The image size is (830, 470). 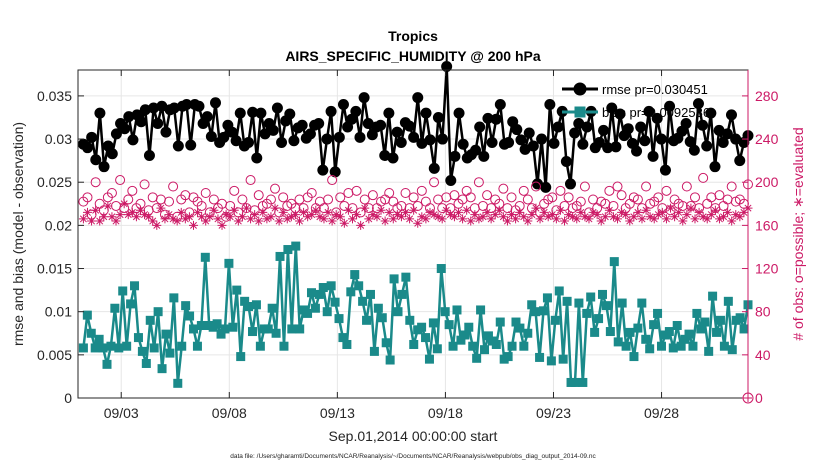 What do you see at coordinates (337, 413) in the screenshot?
I see `x-tick-label: 09/13` at bounding box center [337, 413].